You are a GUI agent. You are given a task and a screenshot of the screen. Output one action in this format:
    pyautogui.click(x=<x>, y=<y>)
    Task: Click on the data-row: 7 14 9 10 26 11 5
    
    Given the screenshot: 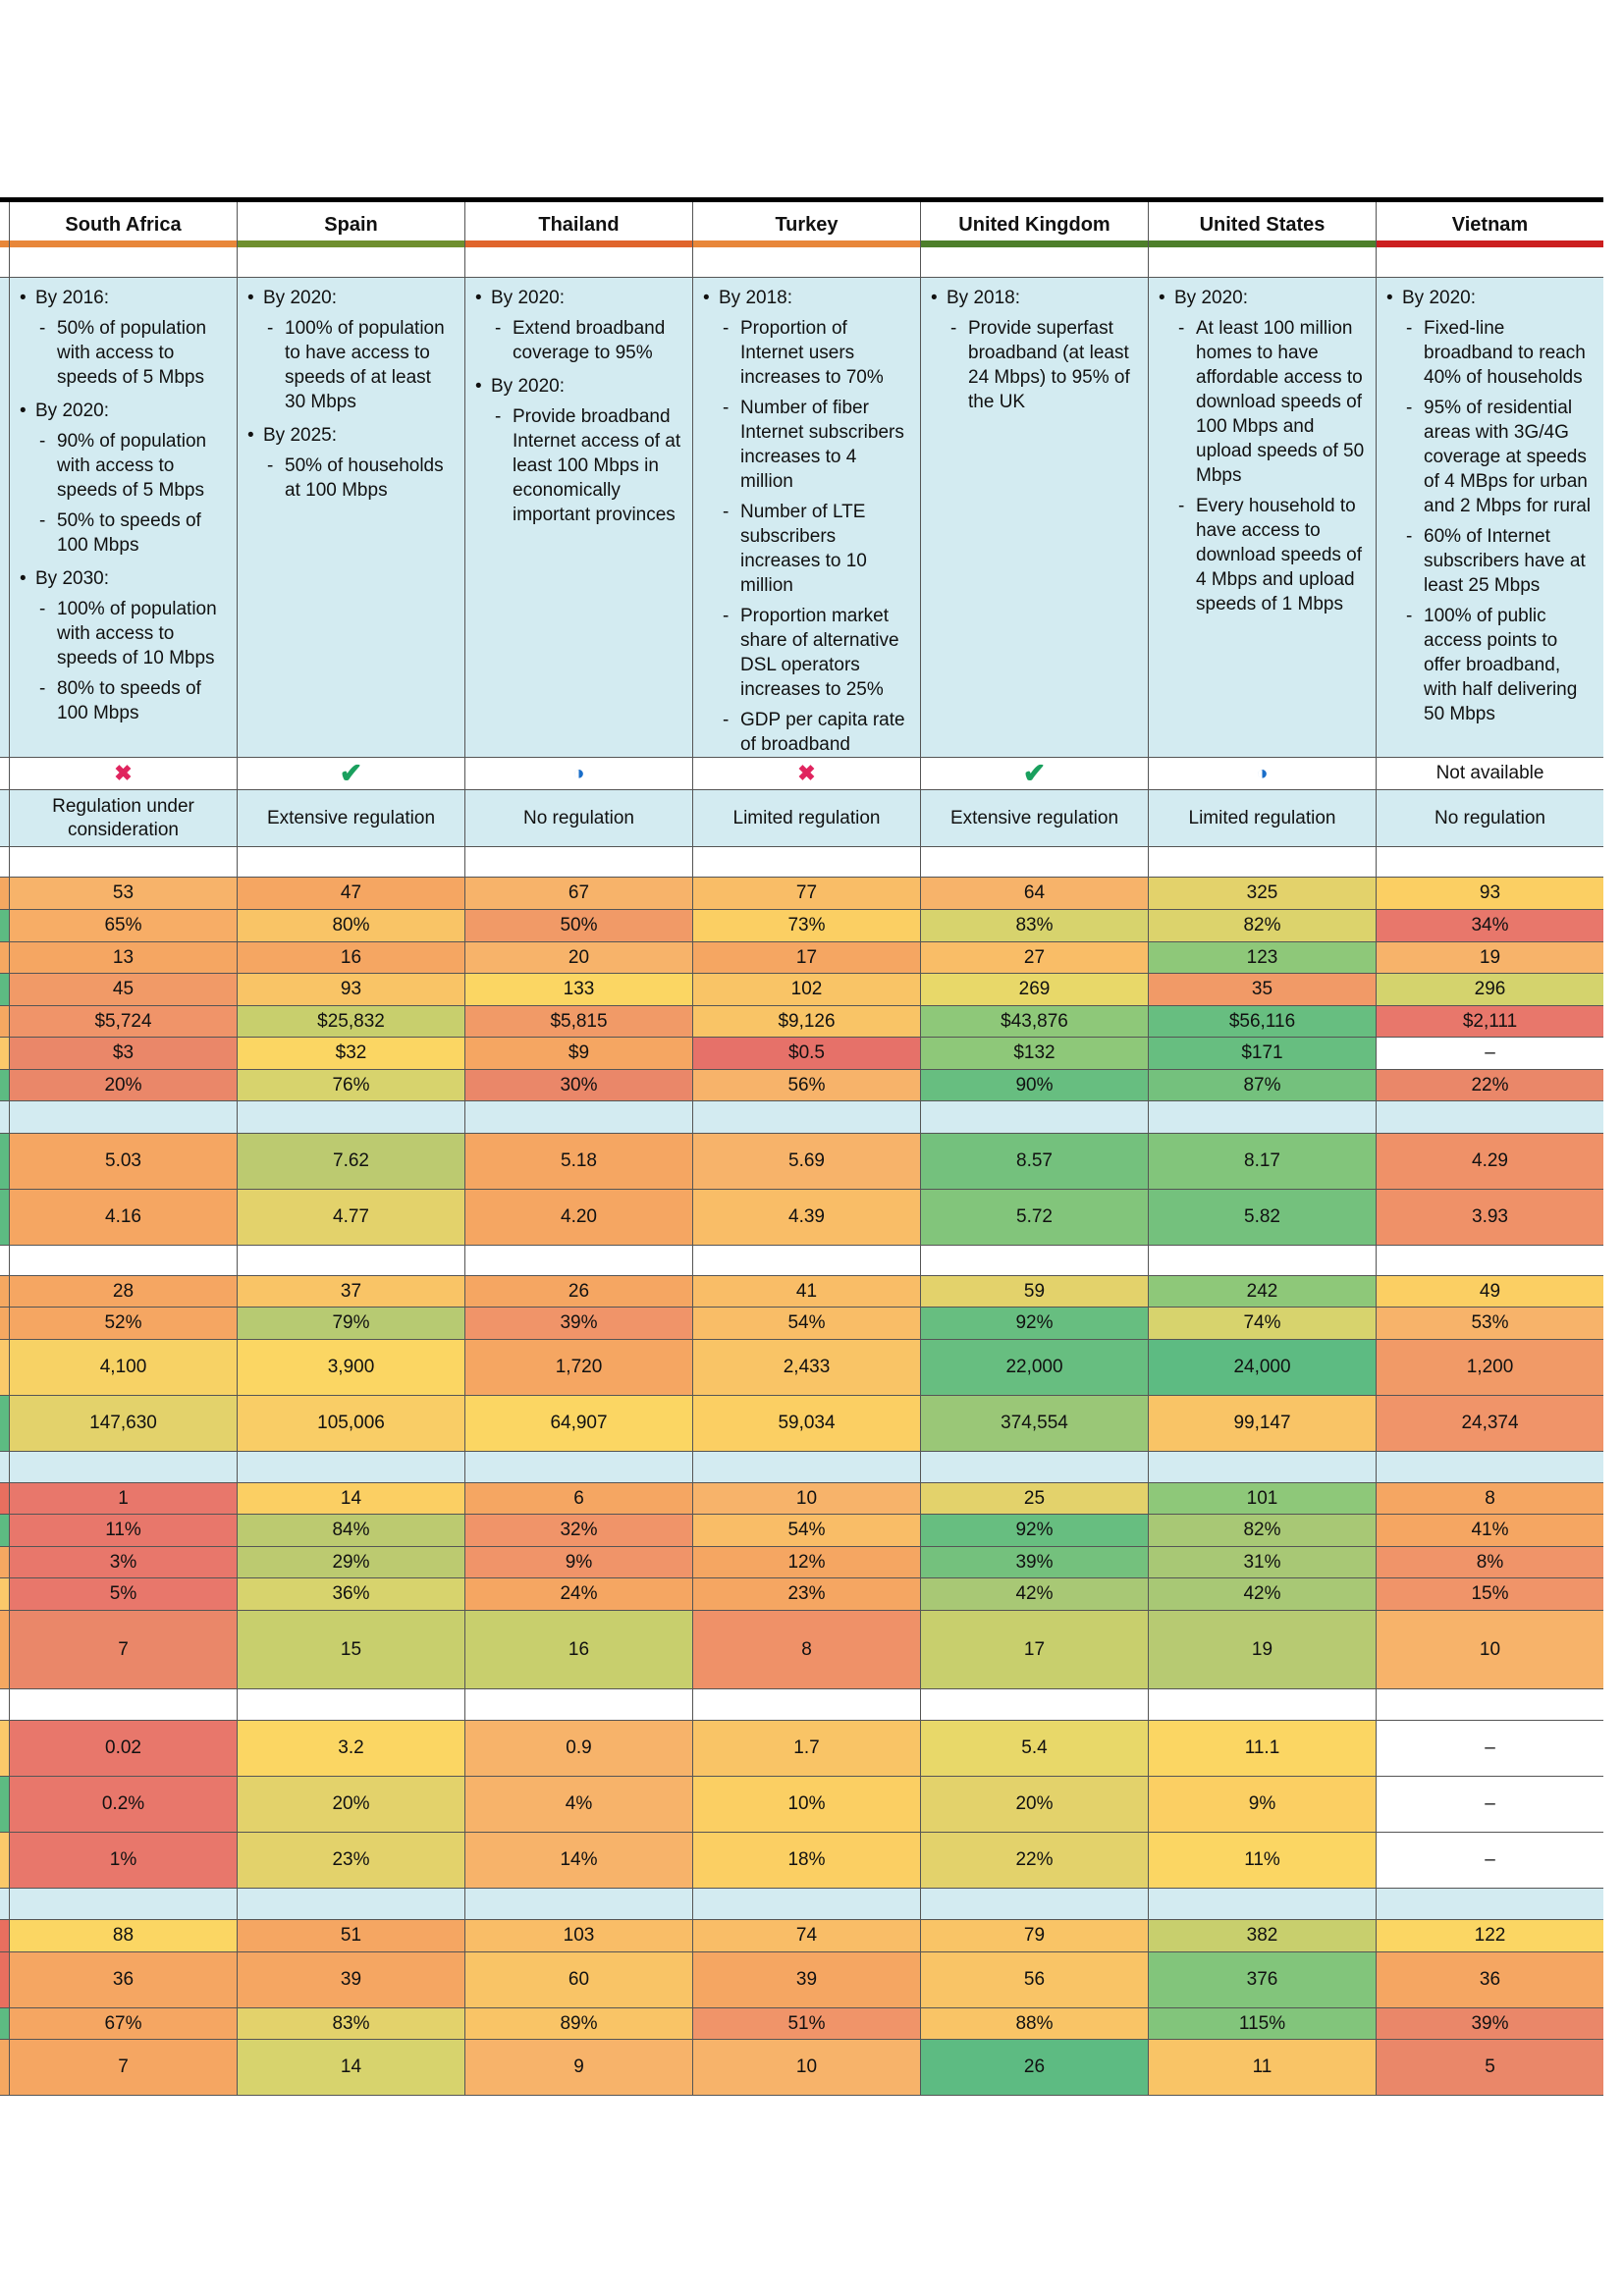 What is the action you would take?
    pyautogui.click(x=801, y=2068)
    